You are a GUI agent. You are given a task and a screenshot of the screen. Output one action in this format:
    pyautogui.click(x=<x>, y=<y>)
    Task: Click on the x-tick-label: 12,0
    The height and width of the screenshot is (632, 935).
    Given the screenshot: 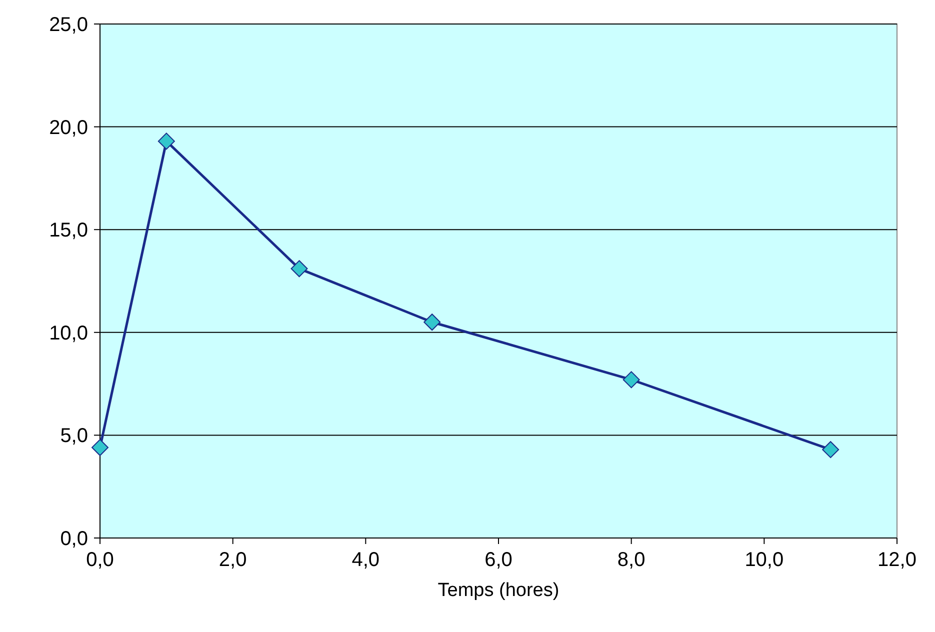 What is the action you would take?
    pyautogui.click(x=897, y=560)
    